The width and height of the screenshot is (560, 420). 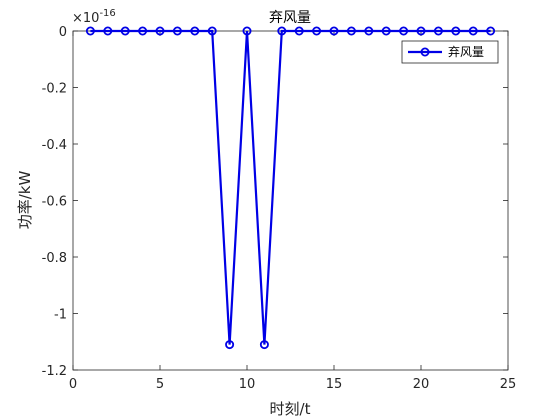 I want to click on y-axis-label: 功率/kW, so click(x=25, y=200).